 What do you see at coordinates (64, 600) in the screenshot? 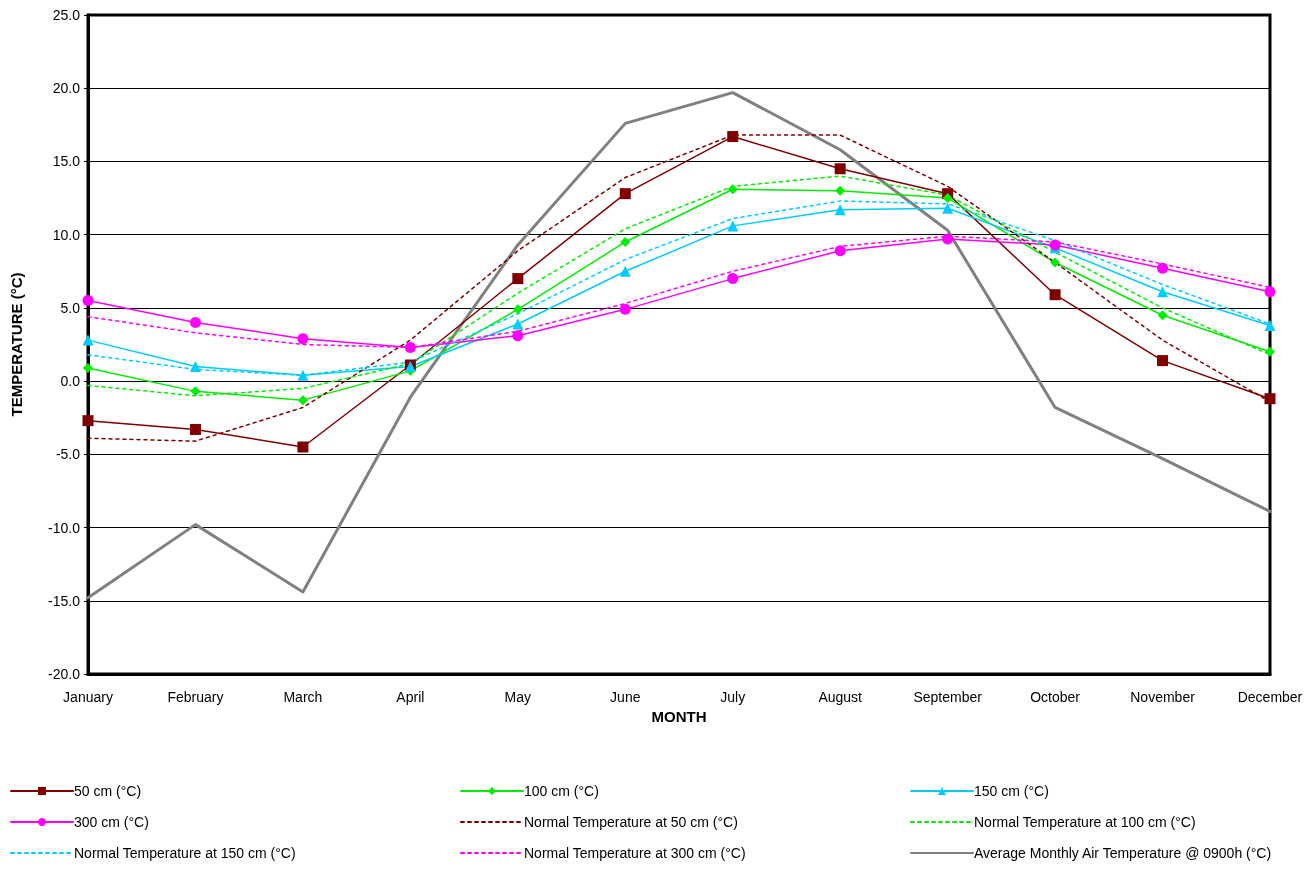
I see `y-tick-label: -15.0` at bounding box center [64, 600].